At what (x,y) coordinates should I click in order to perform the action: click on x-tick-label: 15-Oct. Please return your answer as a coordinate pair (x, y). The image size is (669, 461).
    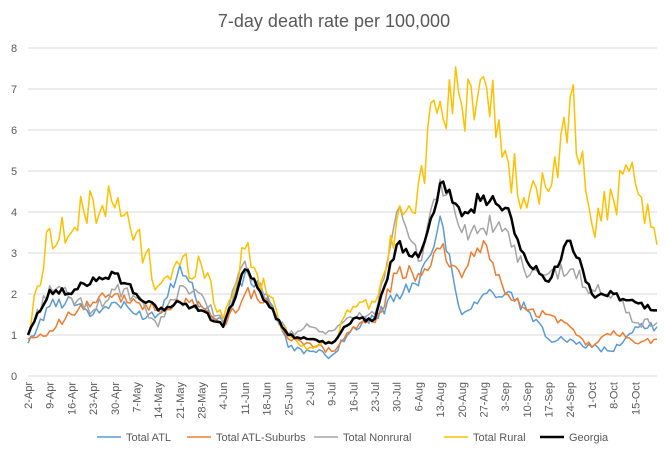
    Looking at the image, I should click on (636, 398).